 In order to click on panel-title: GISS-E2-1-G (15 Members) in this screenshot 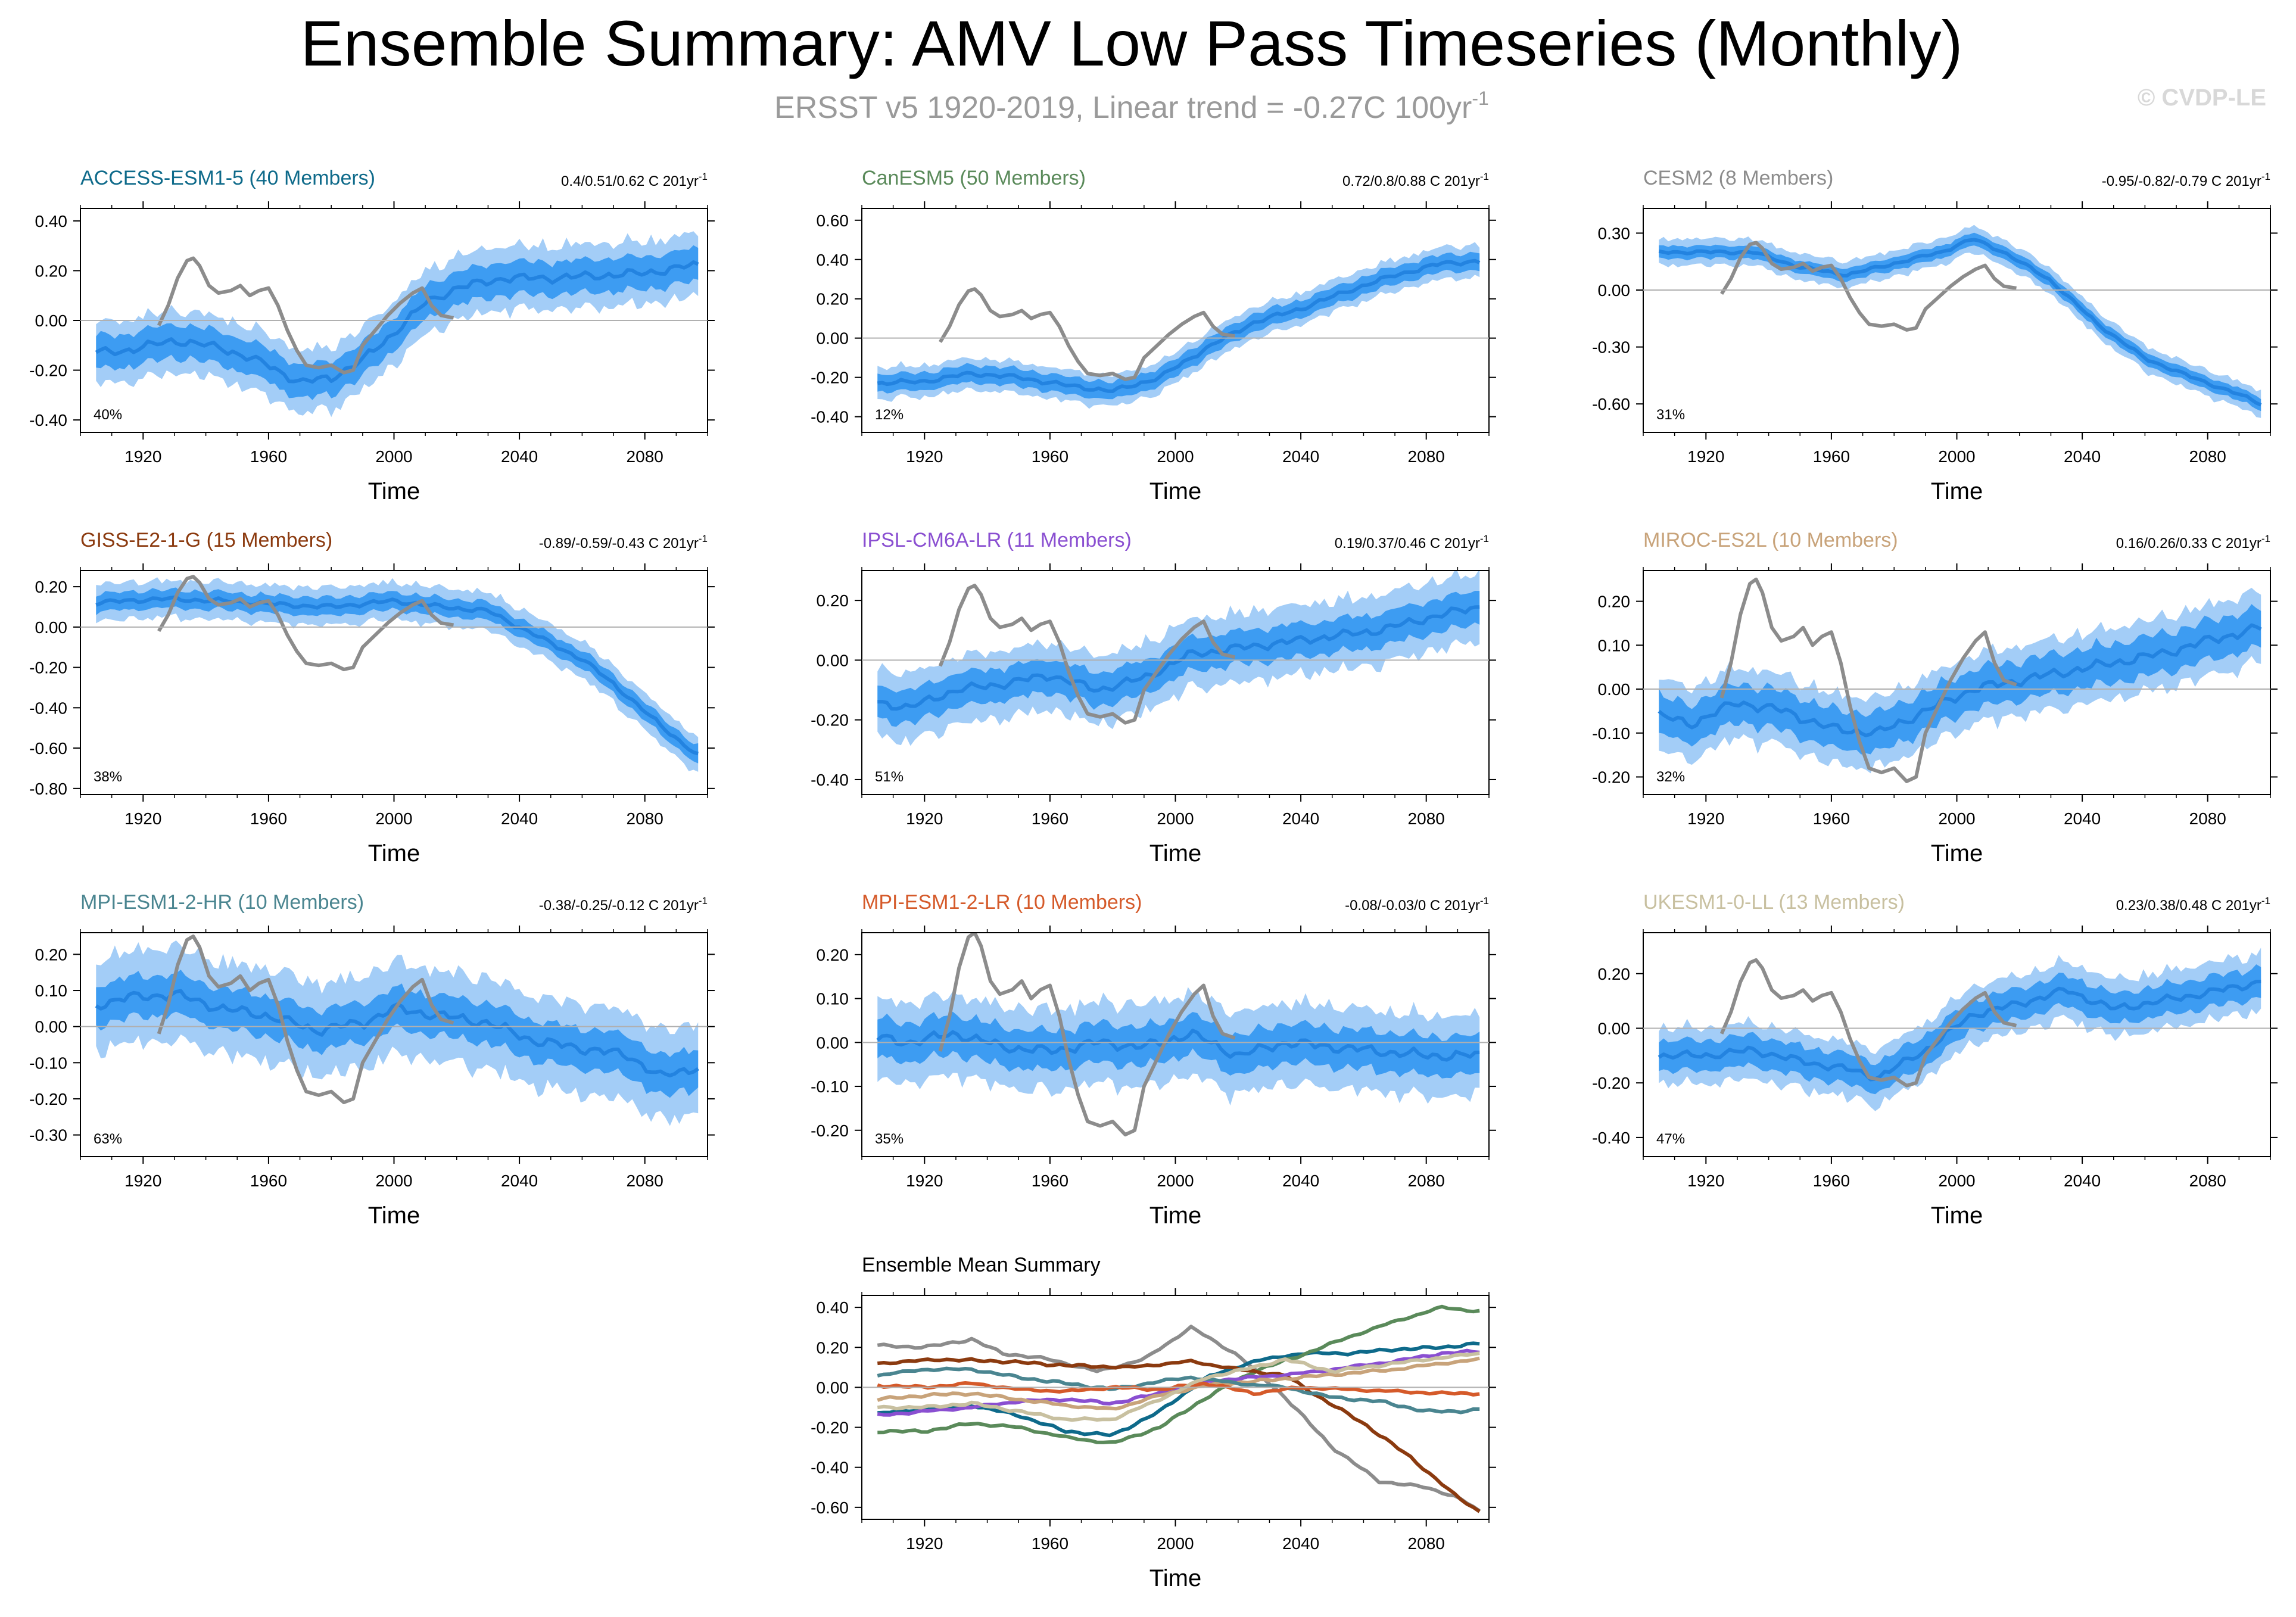, I will do `click(206, 540)`.